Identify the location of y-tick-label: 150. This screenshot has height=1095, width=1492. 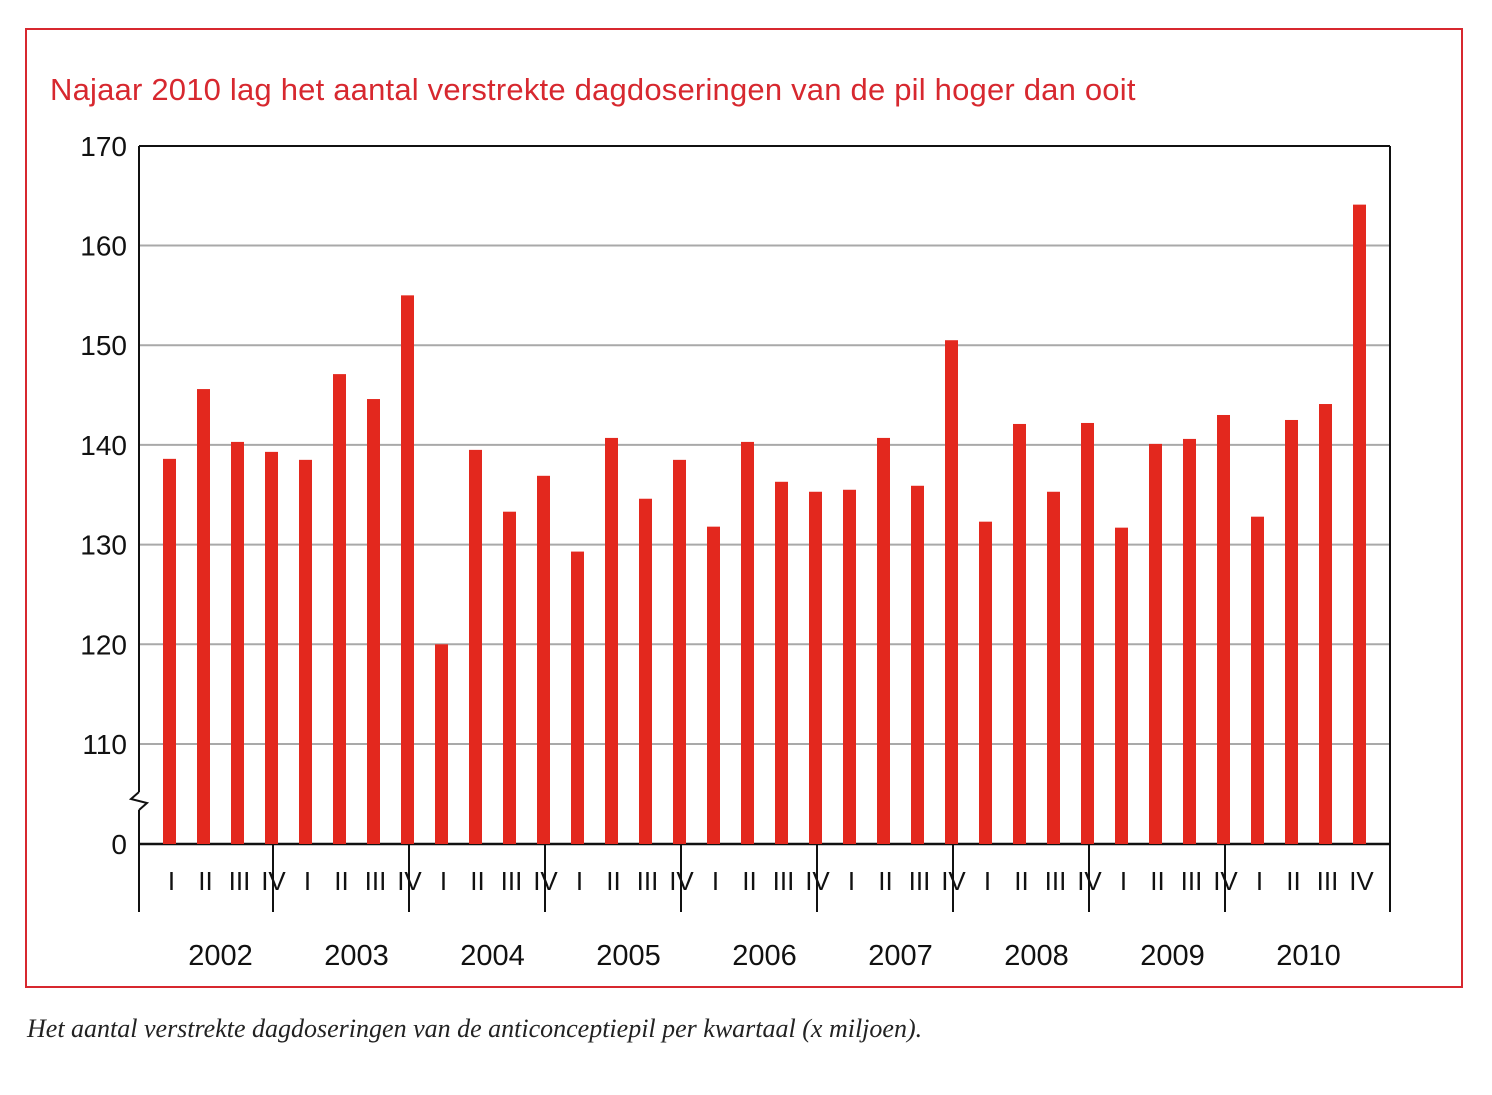
(103, 345).